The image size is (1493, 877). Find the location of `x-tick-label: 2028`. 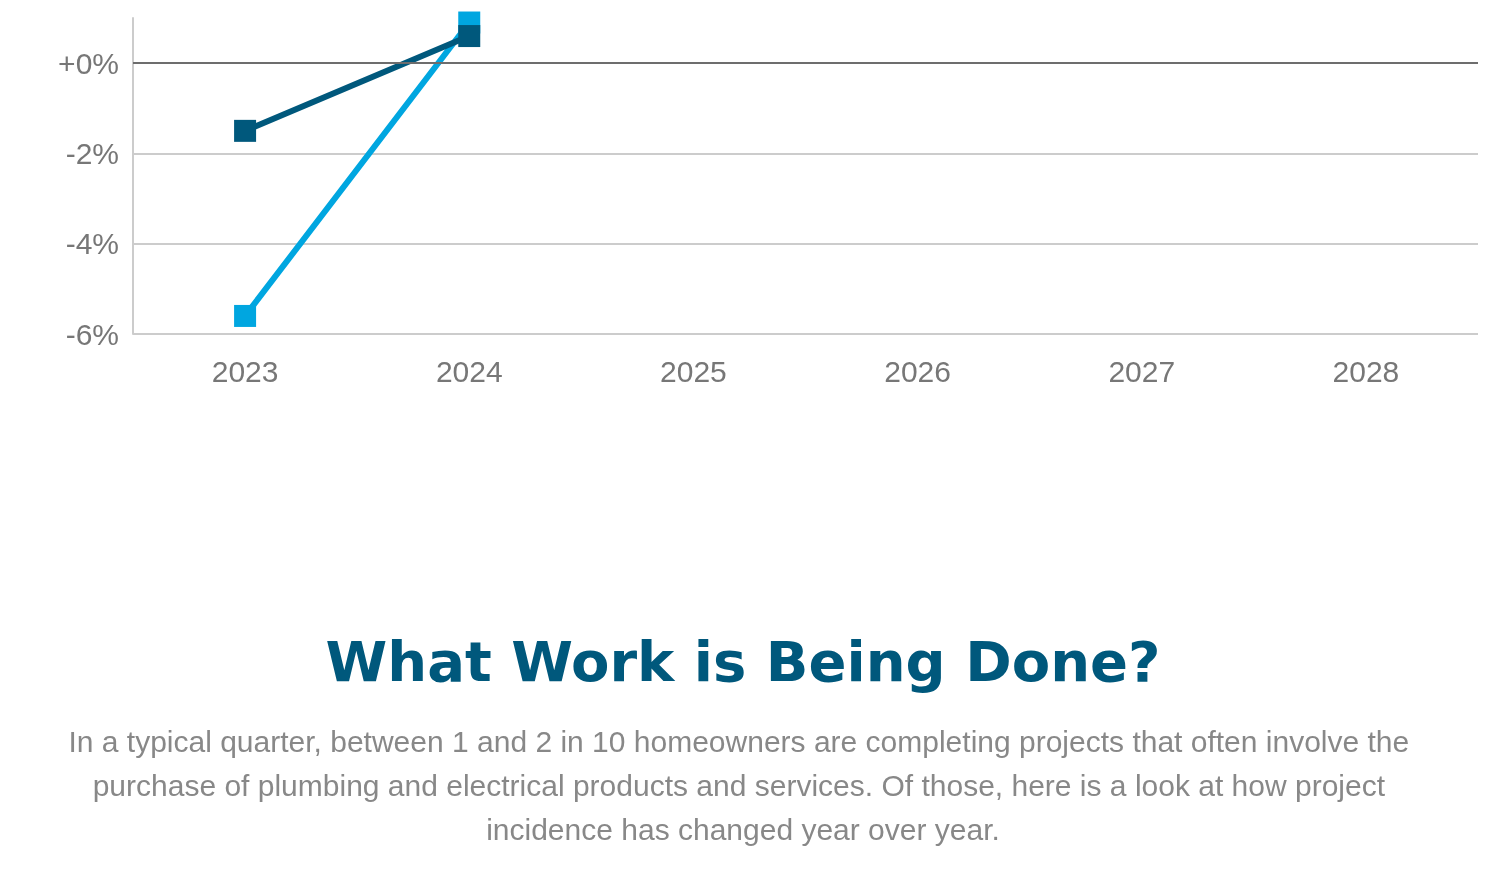

x-tick-label: 2028 is located at coordinates (1366, 371).